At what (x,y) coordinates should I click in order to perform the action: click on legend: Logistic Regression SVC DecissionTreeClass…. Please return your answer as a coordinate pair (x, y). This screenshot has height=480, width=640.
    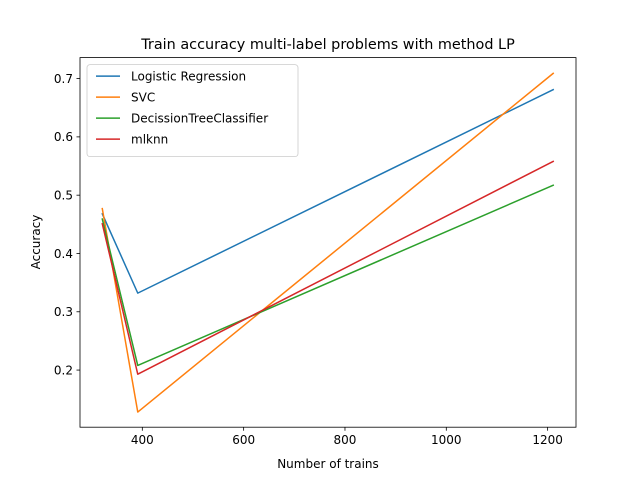
    Looking at the image, I should click on (192, 110).